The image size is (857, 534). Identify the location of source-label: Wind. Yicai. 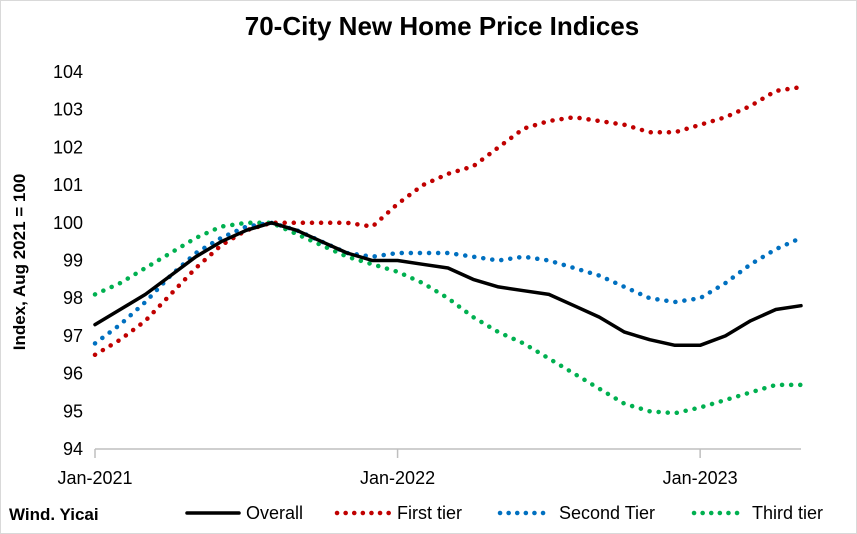
(54, 514).